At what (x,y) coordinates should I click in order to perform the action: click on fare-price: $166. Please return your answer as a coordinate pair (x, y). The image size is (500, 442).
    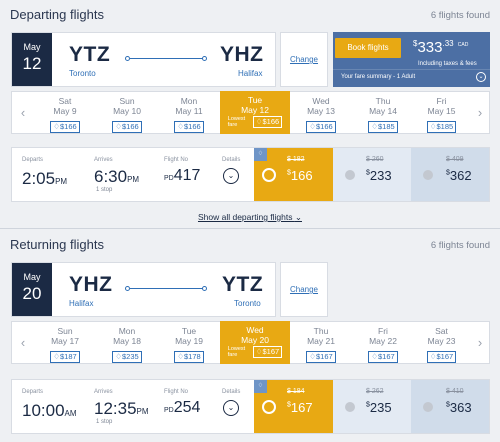
    Looking at the image, I should click on (300, 175).